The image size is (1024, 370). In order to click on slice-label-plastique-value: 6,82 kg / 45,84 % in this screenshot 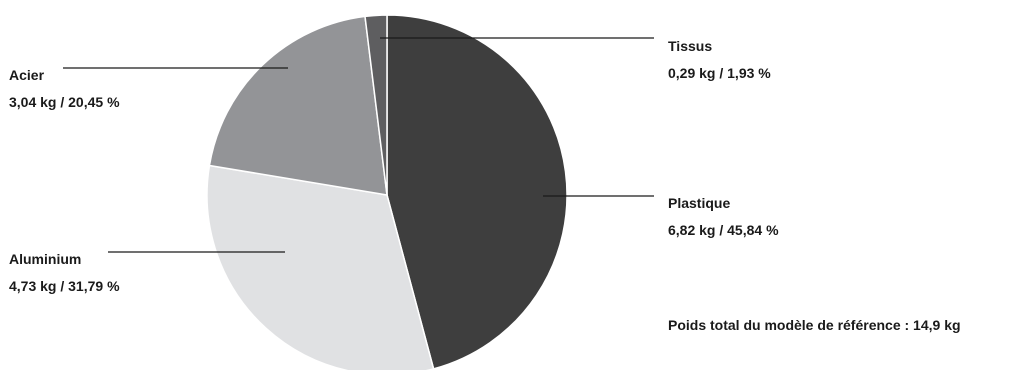, I will do `click(723, 230)`.